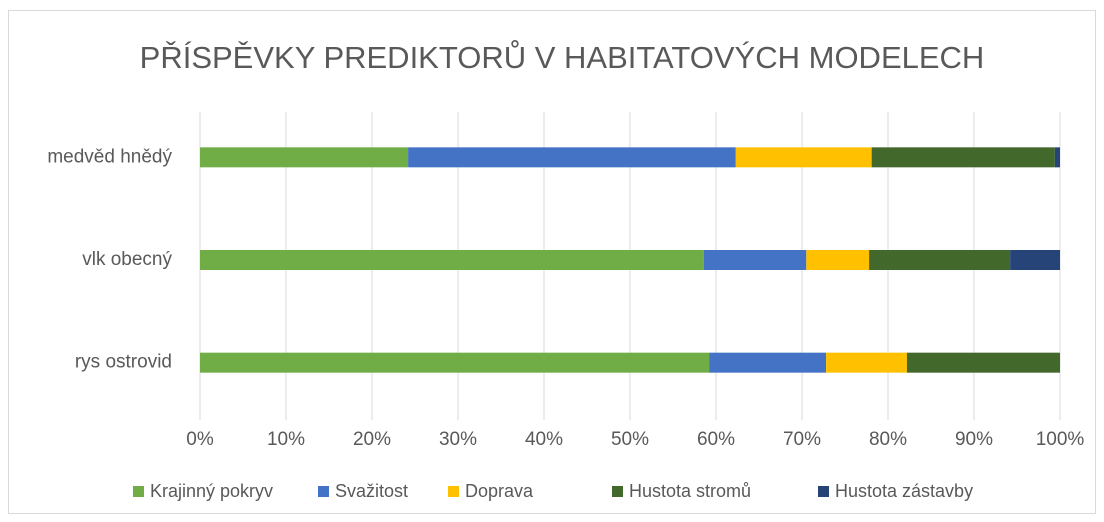  What do you see at coordinates (127, 259) in the screenshot?
I see `y-tick-label: vlk obecný` at bounding box center [127, 259].